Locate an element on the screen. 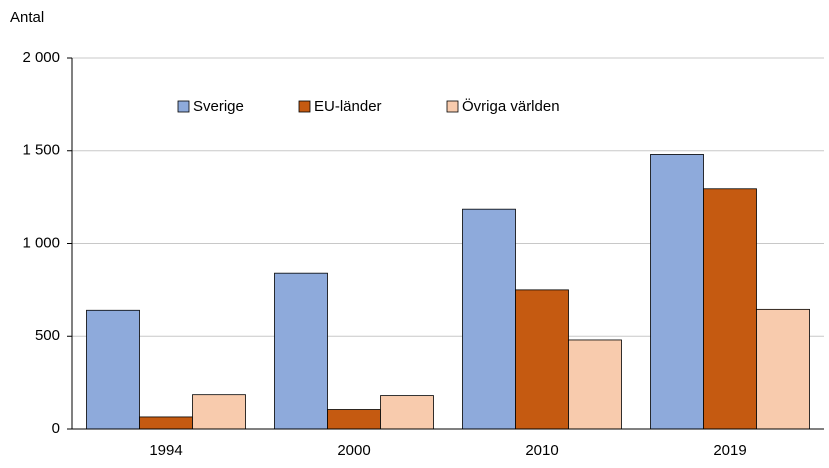 The width and height of the screenshot is (829, 468). legend-label: Sverige is located at coordinates (218, 106).